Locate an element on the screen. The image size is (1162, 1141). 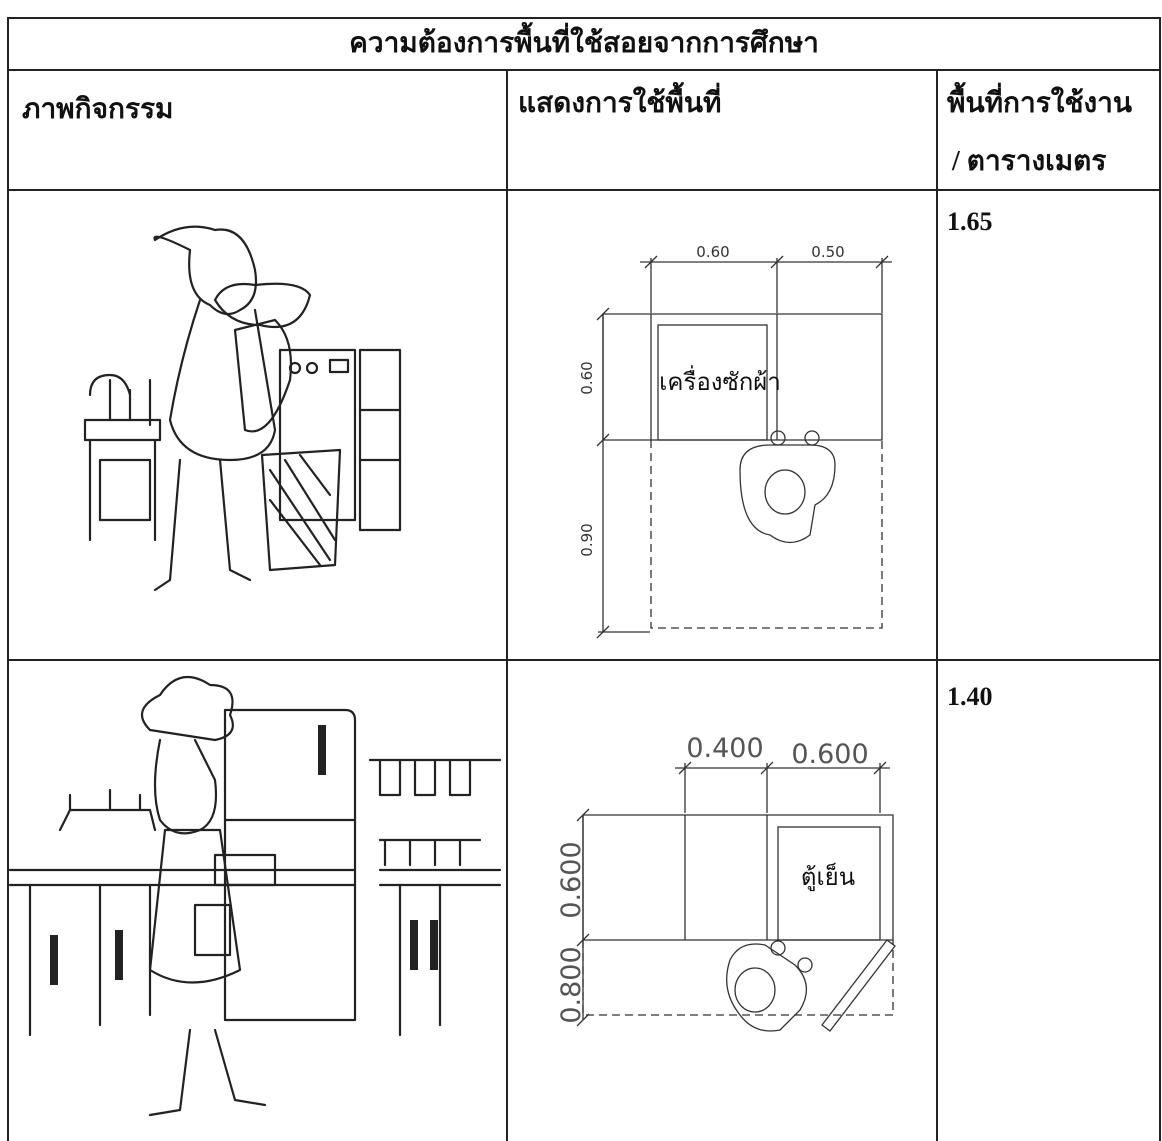
header-cell: / ตารางเมตร is located at coordinates (1028, 161).